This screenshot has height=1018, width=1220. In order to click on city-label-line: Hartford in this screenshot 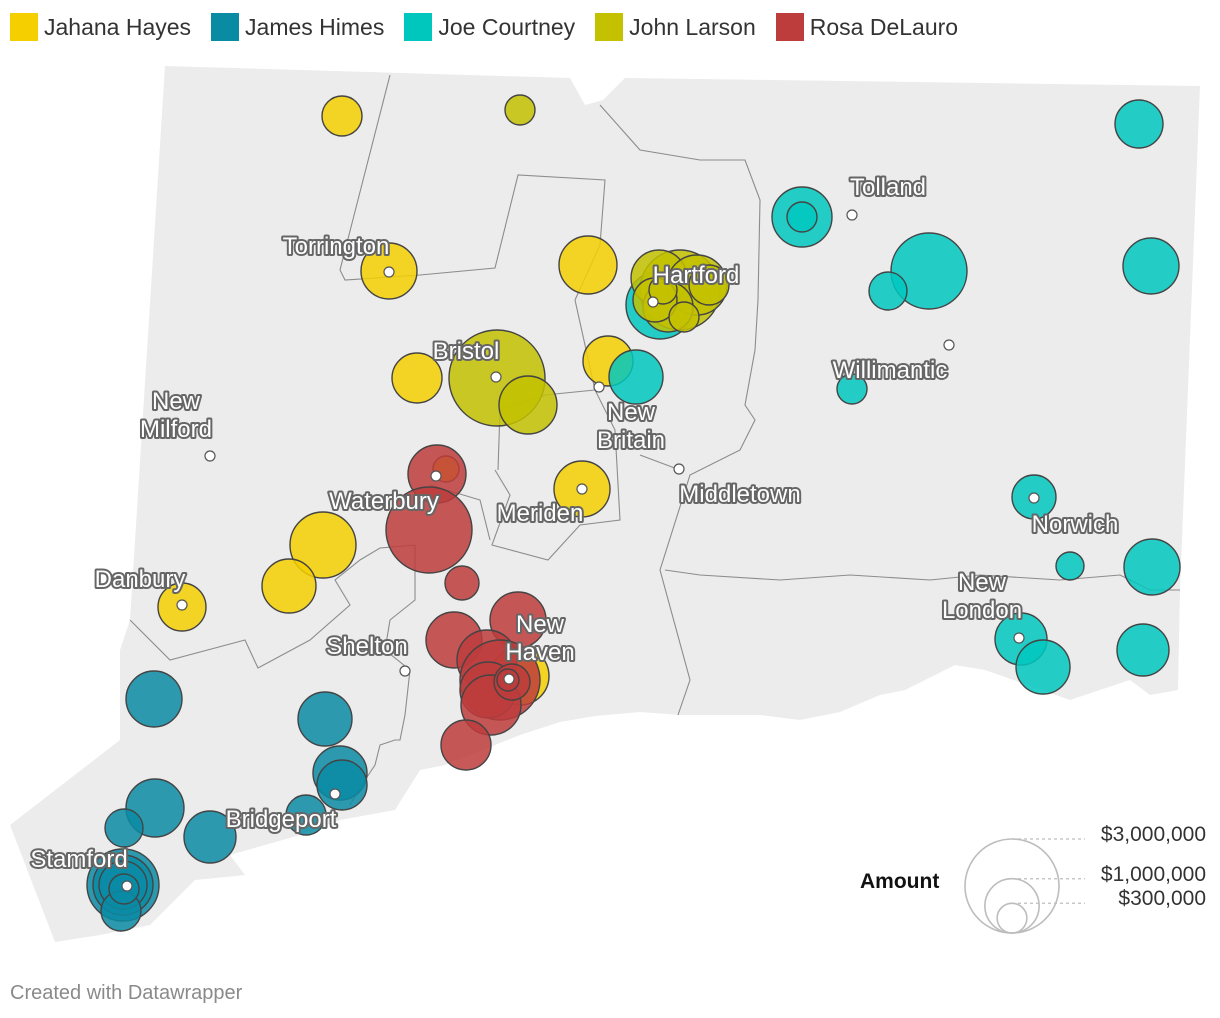, I will do `click(696, 275)`.